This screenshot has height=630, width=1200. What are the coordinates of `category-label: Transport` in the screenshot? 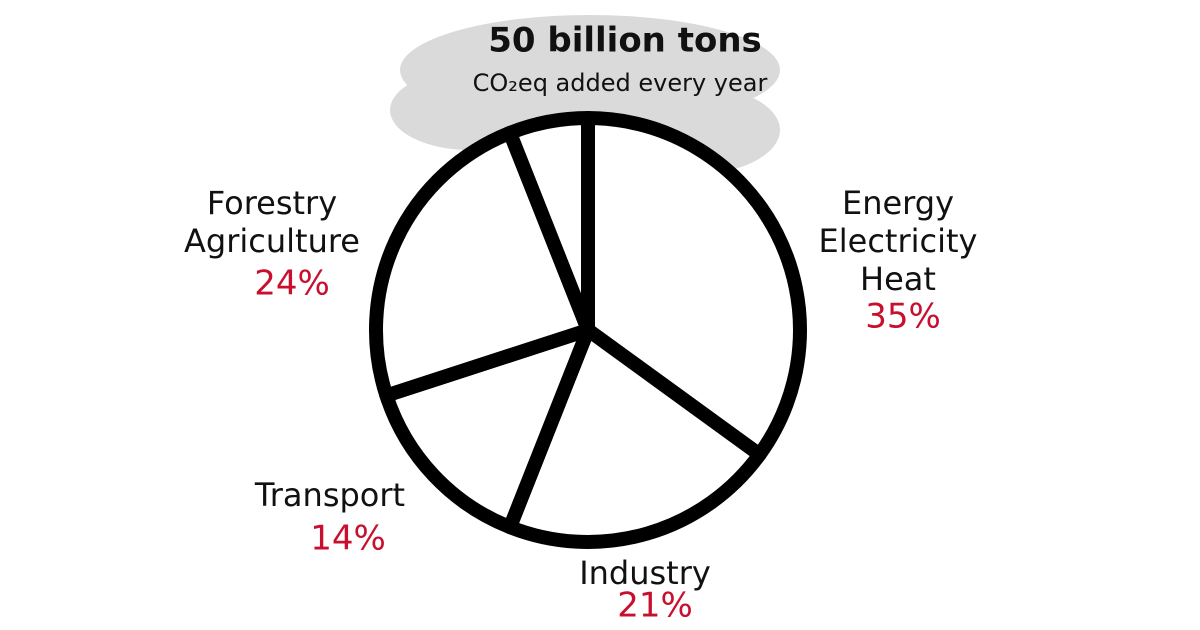 It's located at (329, 495).